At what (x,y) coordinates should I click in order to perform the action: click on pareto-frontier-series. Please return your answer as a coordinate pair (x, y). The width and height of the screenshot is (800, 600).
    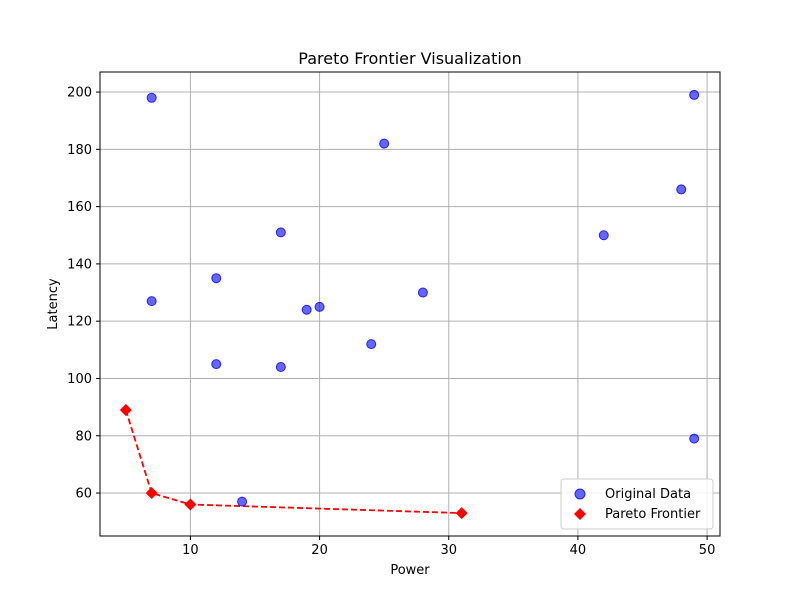
    Looking at the image, I should click on (293, 461).